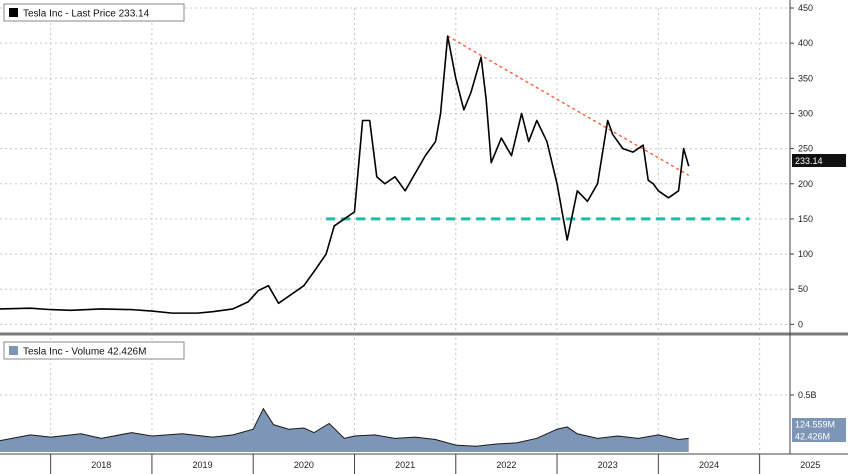 Image resolution: width=848 pixels, height=474 pixels. What do you see at coordinates (709, 465) in the screenshot?
I see `x-tick-label-6: 2024` at bounding box center [709, 465].